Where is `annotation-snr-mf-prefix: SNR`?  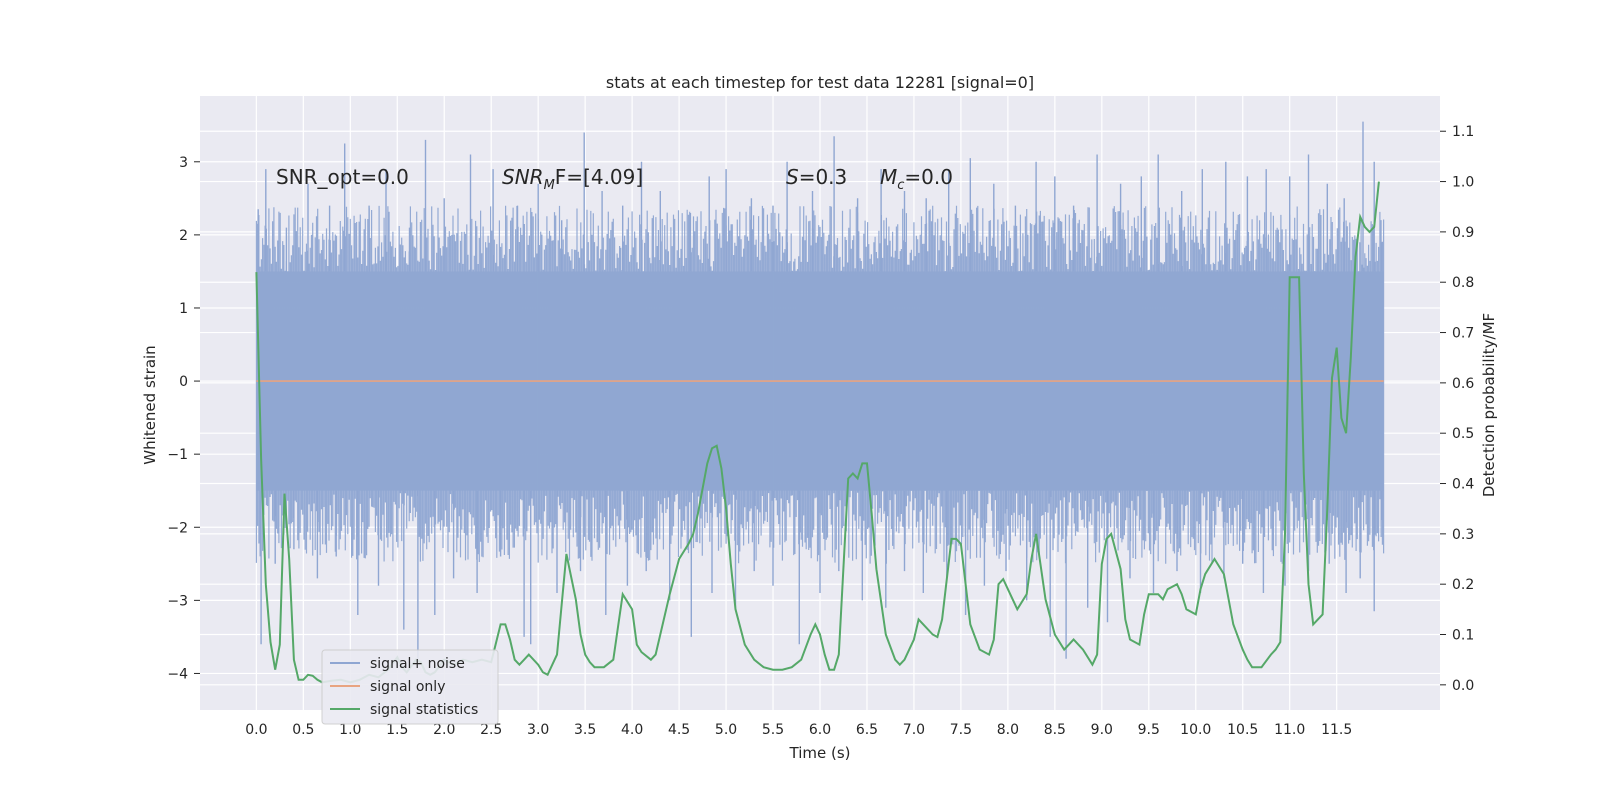
annotation-snr-mf-prefix: SNR is located at coordinates (523, 177).